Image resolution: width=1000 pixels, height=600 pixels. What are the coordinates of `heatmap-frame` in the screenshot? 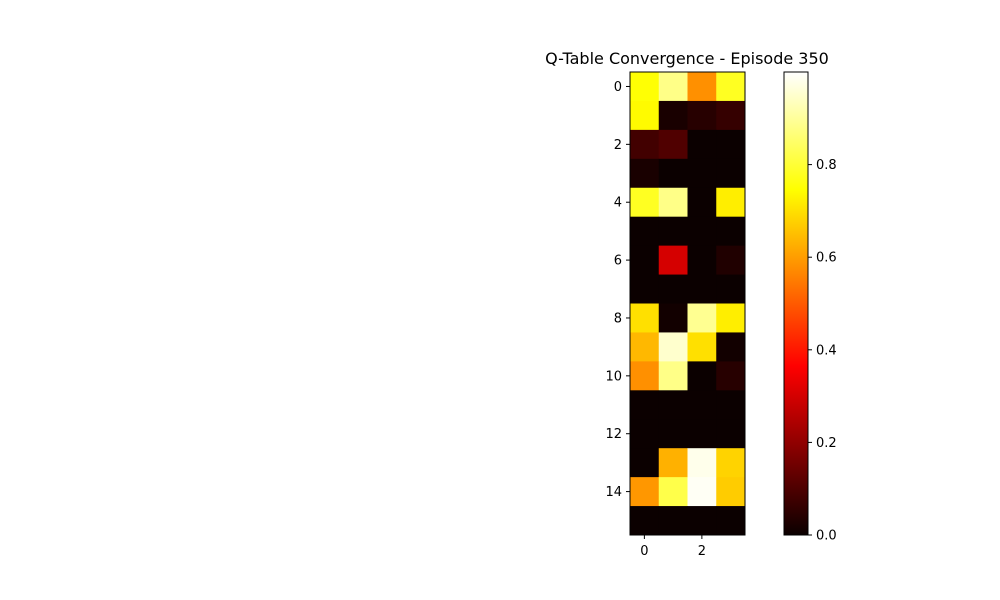 It's located at (687, 303).